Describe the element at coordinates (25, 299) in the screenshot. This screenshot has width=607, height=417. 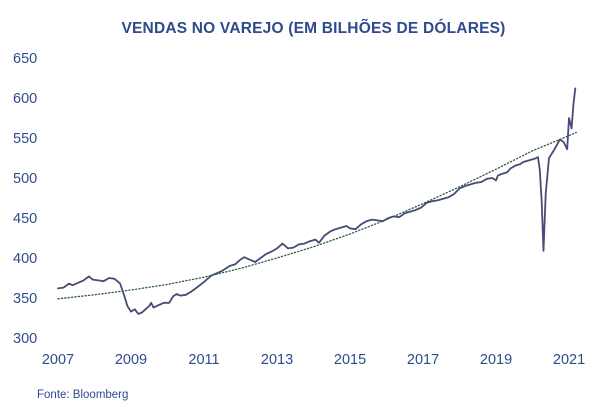
I see `y-tick-label: 350` at that location.